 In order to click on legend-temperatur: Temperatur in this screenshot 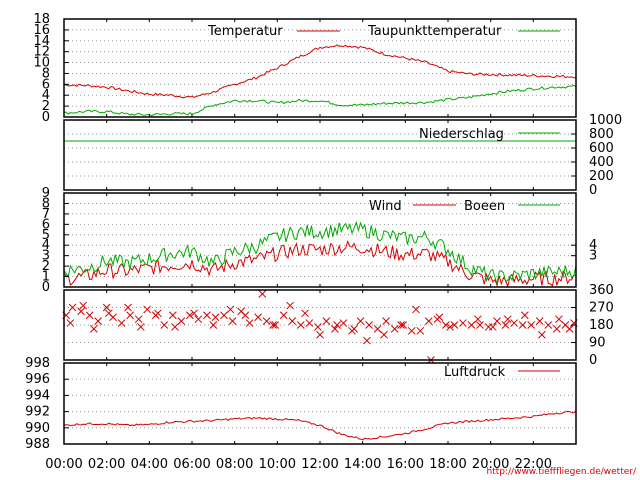, I will do `click(245, 31)`.